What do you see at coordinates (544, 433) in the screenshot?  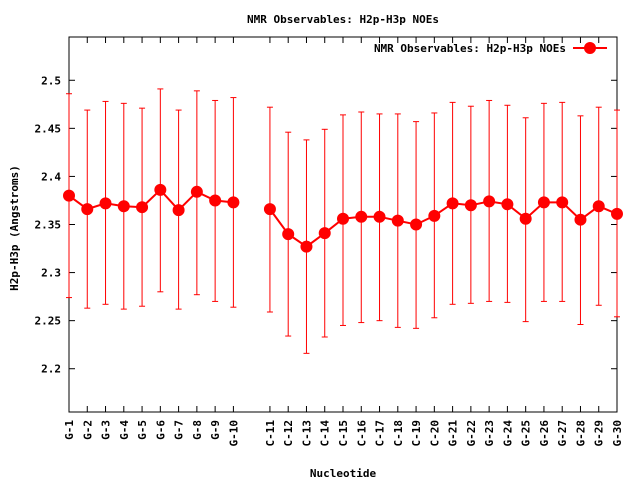 I see `x-tick-label: G-26` at bounding box center [544, 433].